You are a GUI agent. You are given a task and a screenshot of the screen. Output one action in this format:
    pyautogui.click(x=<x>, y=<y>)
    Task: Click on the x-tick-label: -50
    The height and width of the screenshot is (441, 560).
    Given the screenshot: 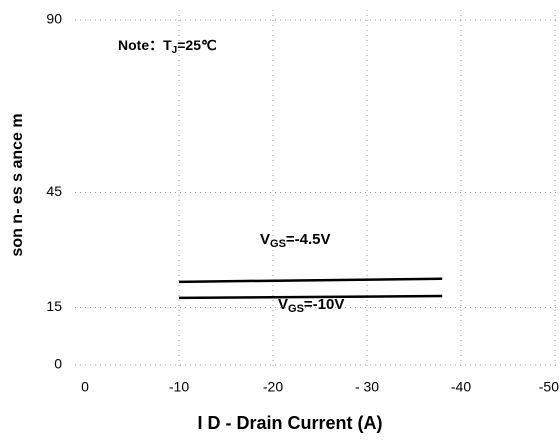 What is the action you would take?
    pyautogui.click(x=549, y=387)
    